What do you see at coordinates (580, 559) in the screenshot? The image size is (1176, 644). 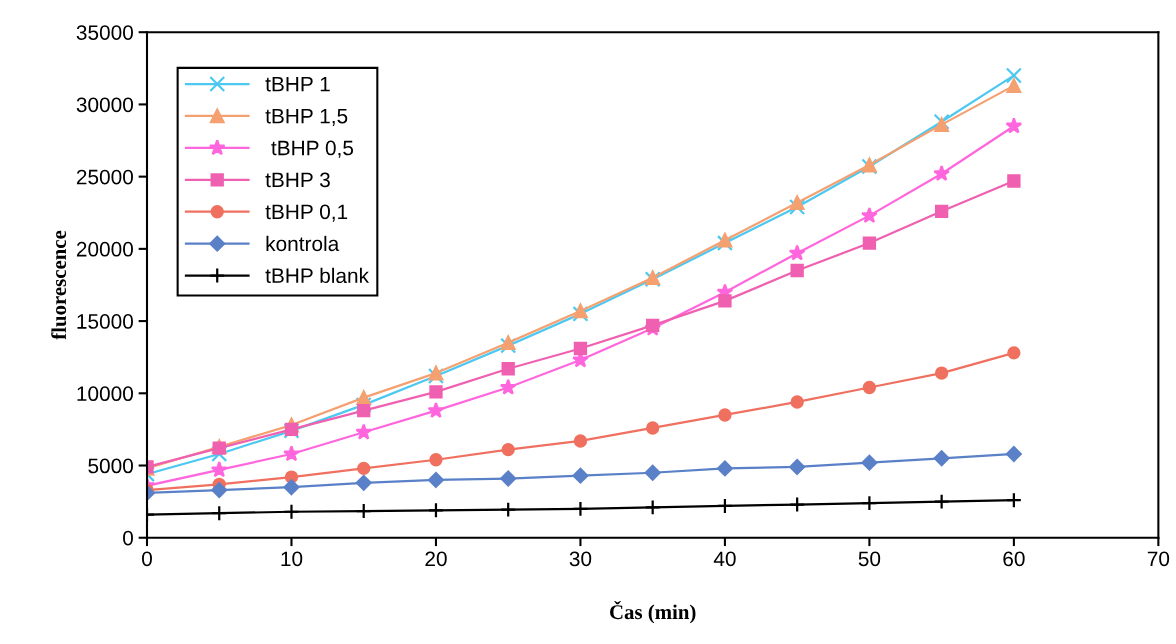 I see `x-tick-label: 30` at bounding box center [580, 559].